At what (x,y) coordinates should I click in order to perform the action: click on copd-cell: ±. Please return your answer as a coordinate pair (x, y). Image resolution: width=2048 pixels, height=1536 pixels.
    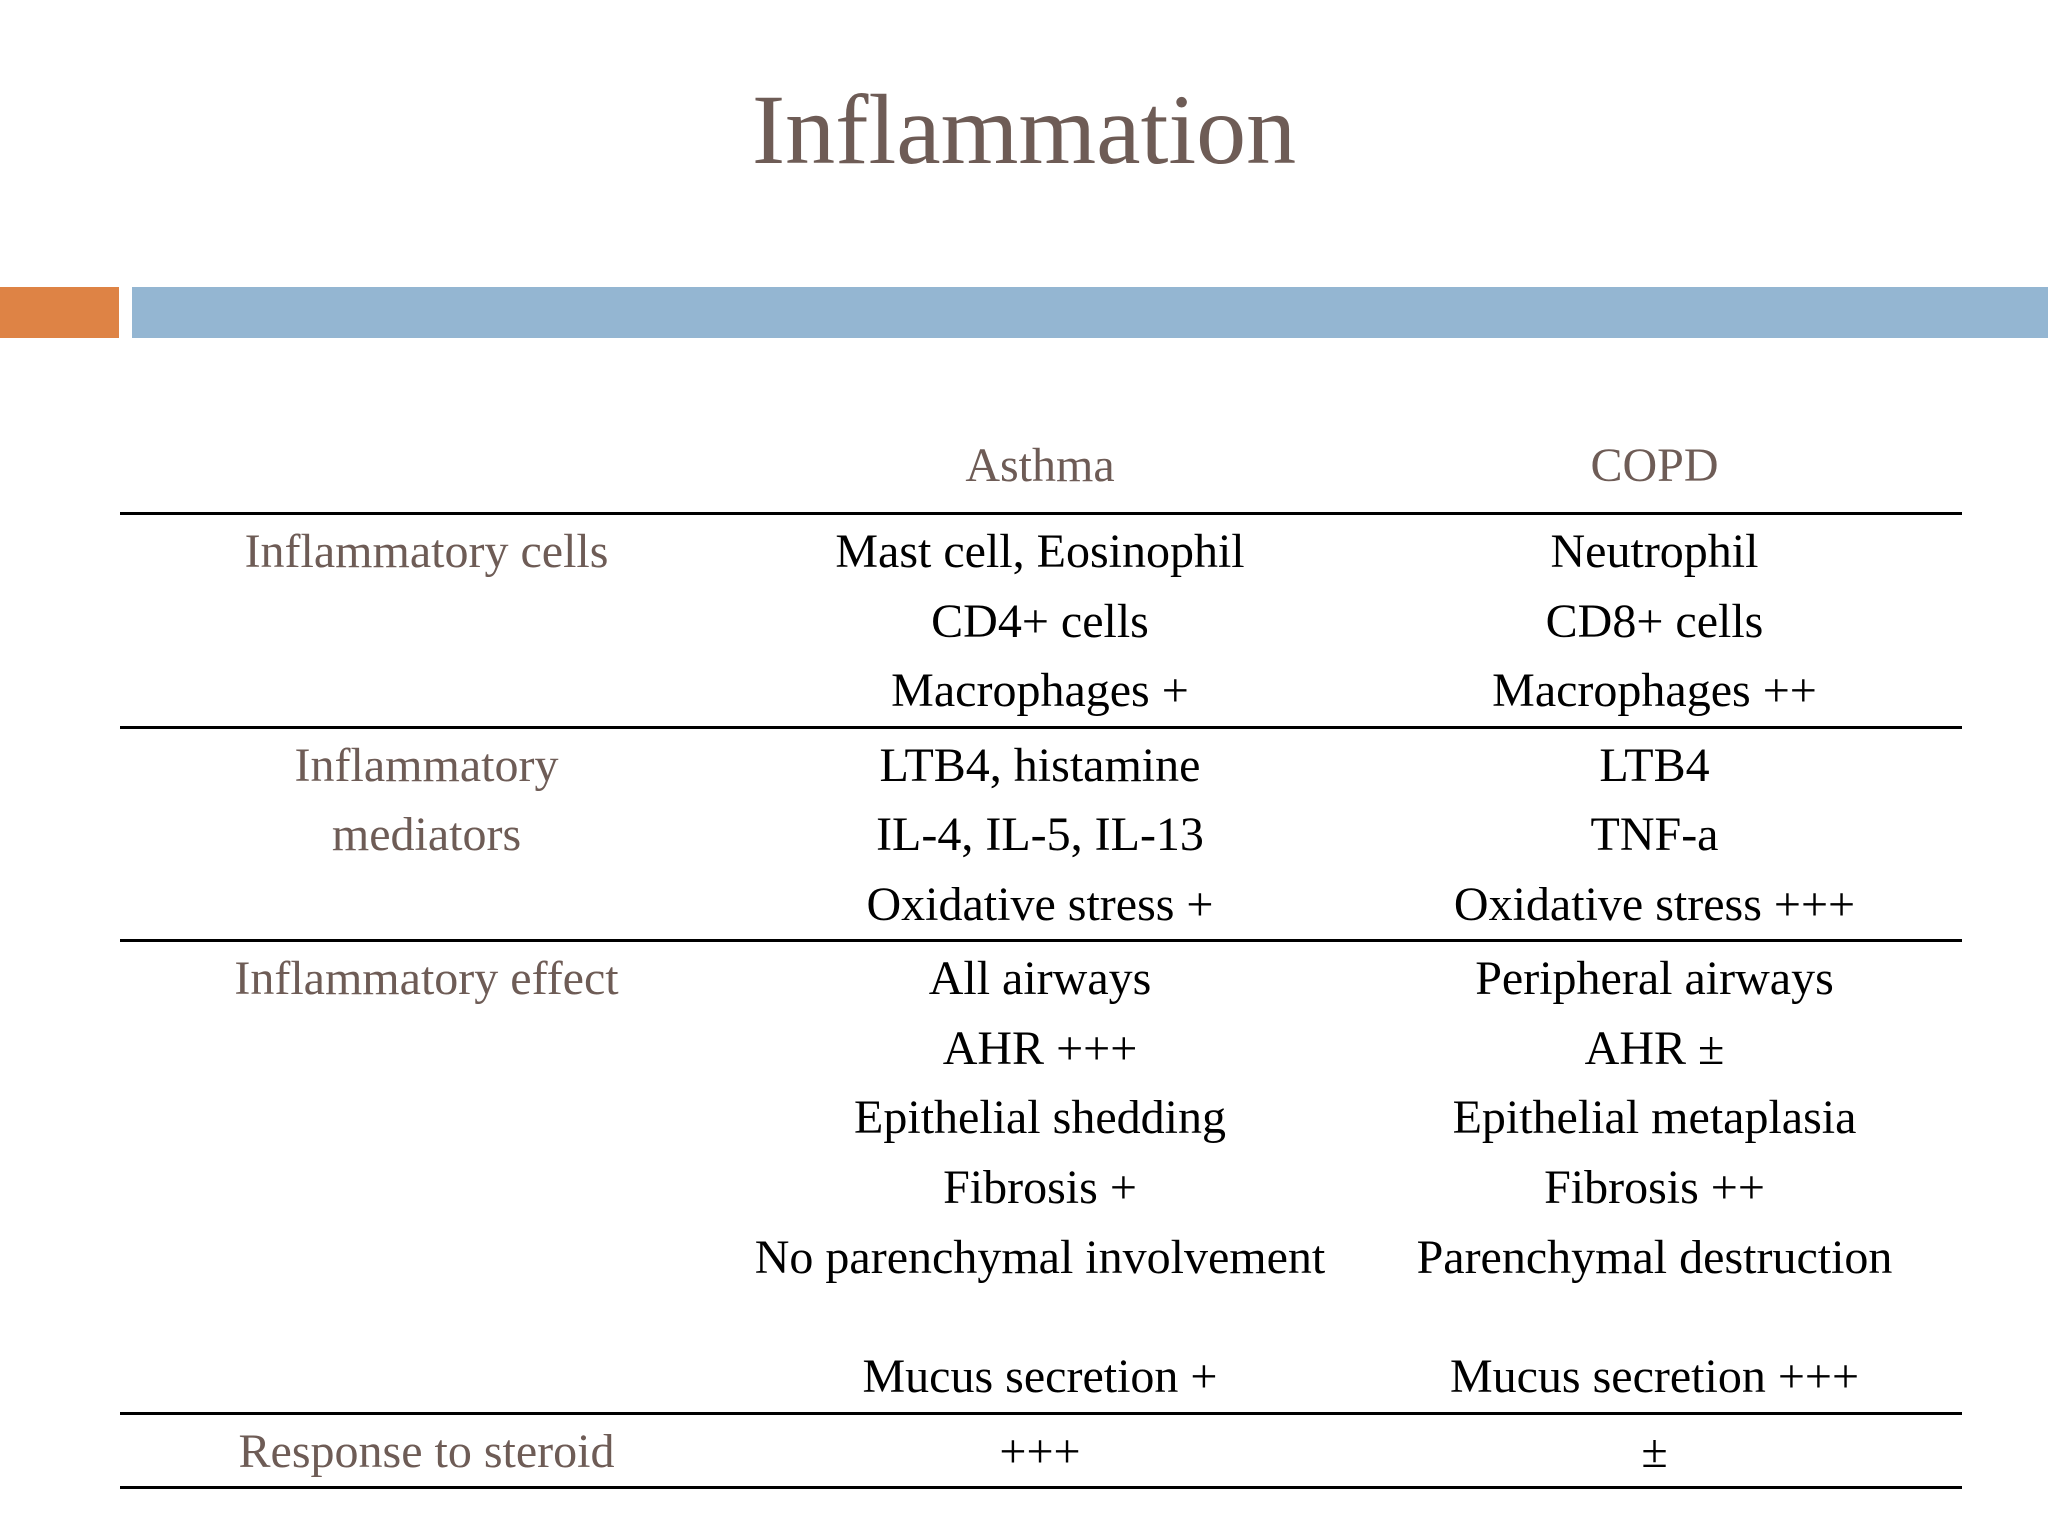
    Looking at the image, I should click on (1654, 1452).